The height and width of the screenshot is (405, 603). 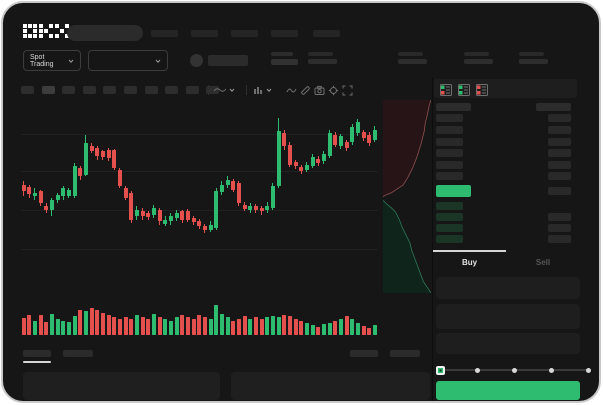 I want to click on last-price-badge, so click(x=453, y=191).